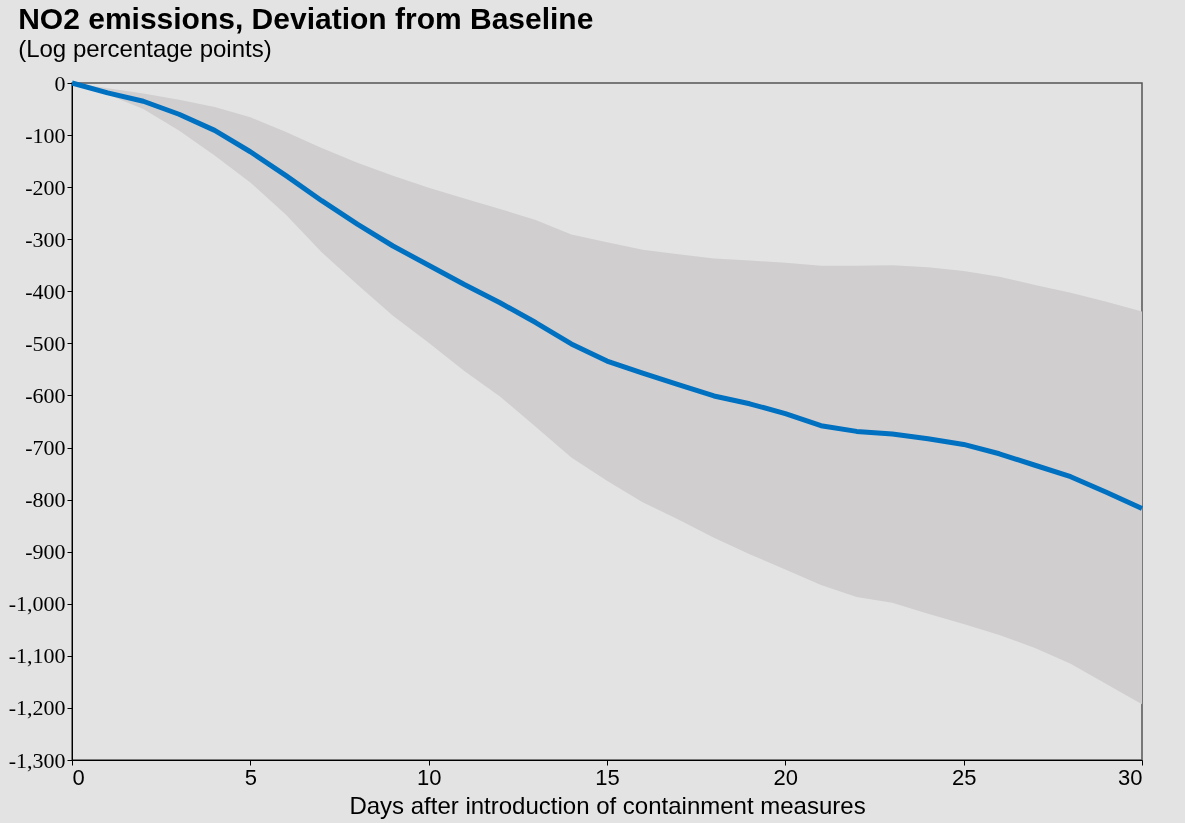 The width and height of the screenshot is (1185, 823). What do you see at coordinates (306, 18) in the screenshot?
I see `chart-title: NO2 emissions, Deviation from Baseline` at bounding box center [306, 18].